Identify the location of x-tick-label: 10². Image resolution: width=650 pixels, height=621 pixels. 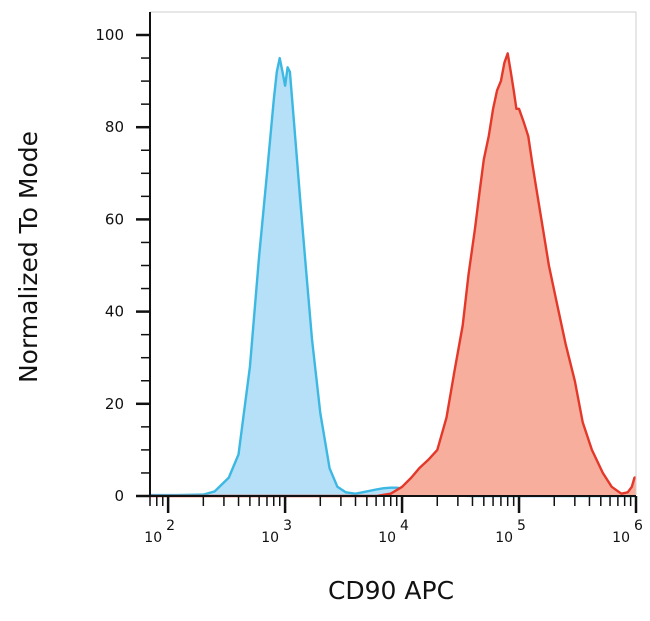
(159, 532).